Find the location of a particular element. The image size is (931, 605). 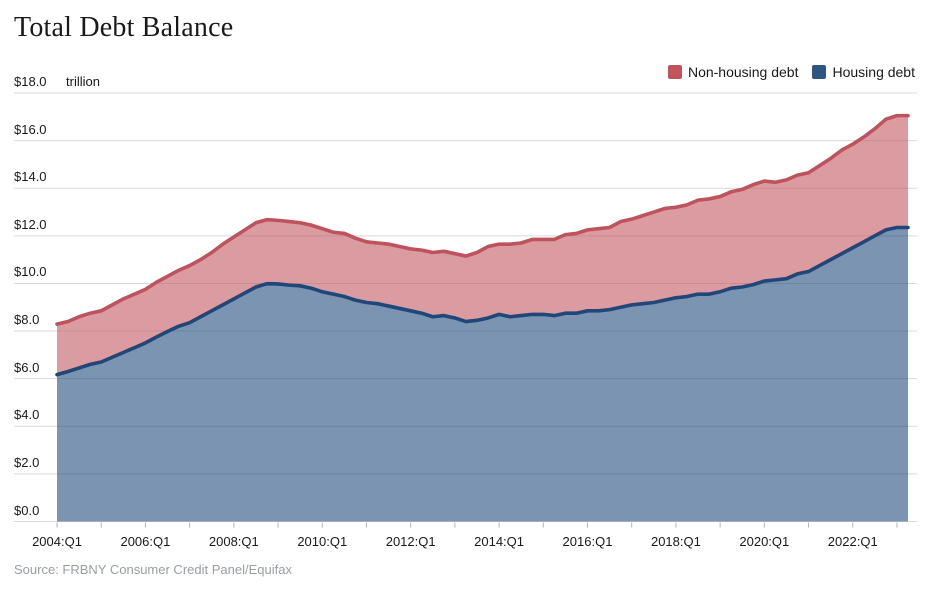

y-axis-tick-label: $18.0 is located at coordinates (30, 81).